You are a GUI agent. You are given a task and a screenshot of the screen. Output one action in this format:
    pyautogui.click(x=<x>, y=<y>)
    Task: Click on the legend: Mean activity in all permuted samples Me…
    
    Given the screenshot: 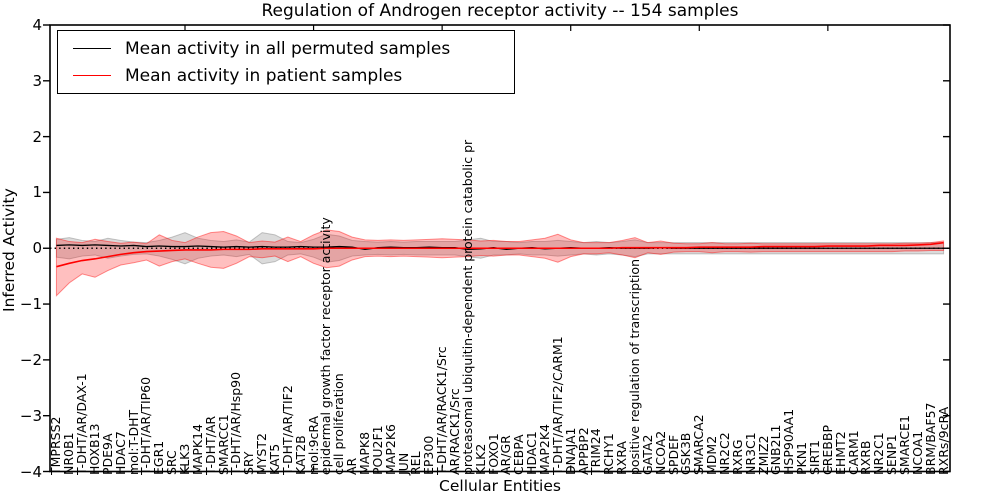 What is the action you would take?
    pyautogui.click(x=286, y=62)
    